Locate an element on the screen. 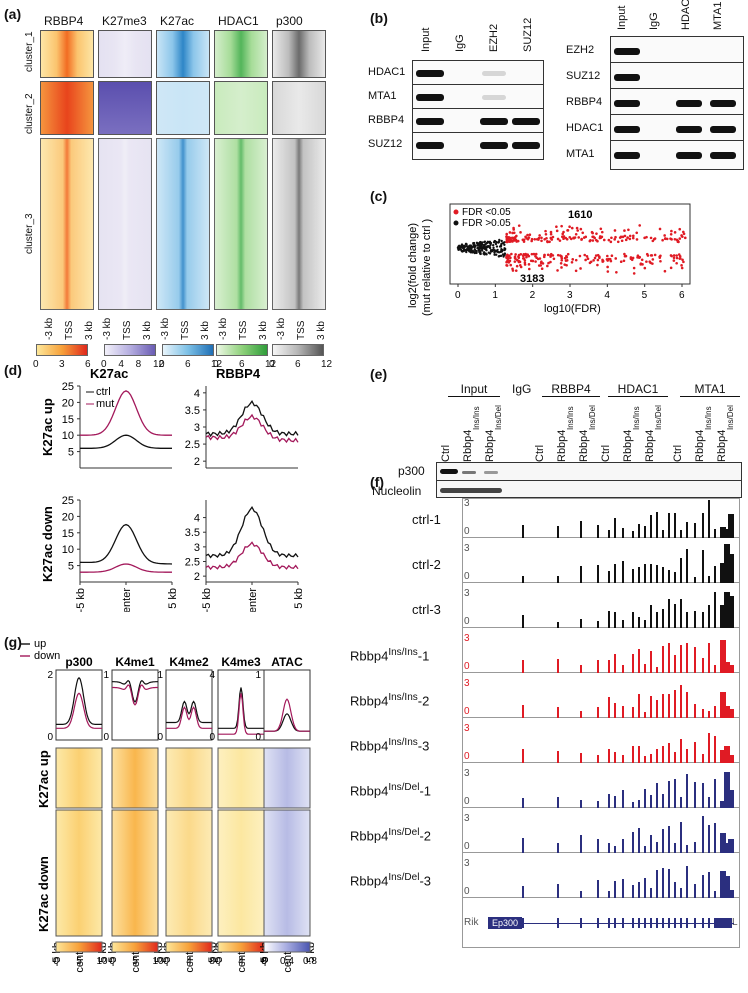  heatmap-up-K4me1 is located at coordinates (135, 778).